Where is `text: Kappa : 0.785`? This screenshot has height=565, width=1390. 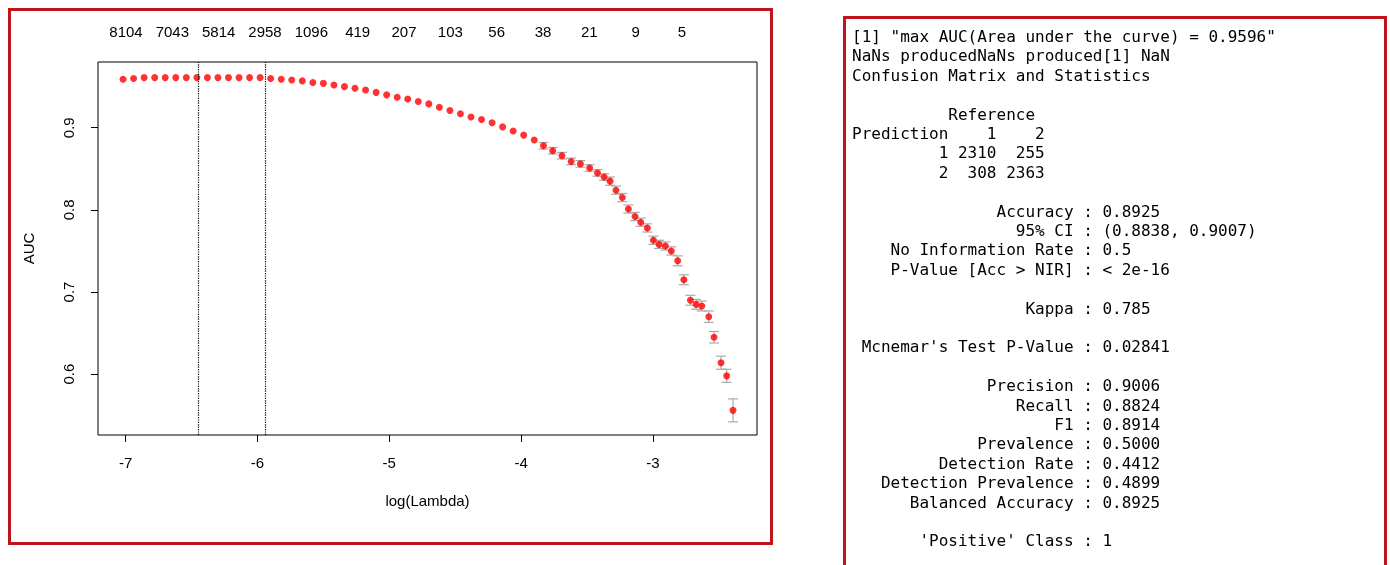 text: Kappa : 0.785 is located at coordinates (1088, 308).